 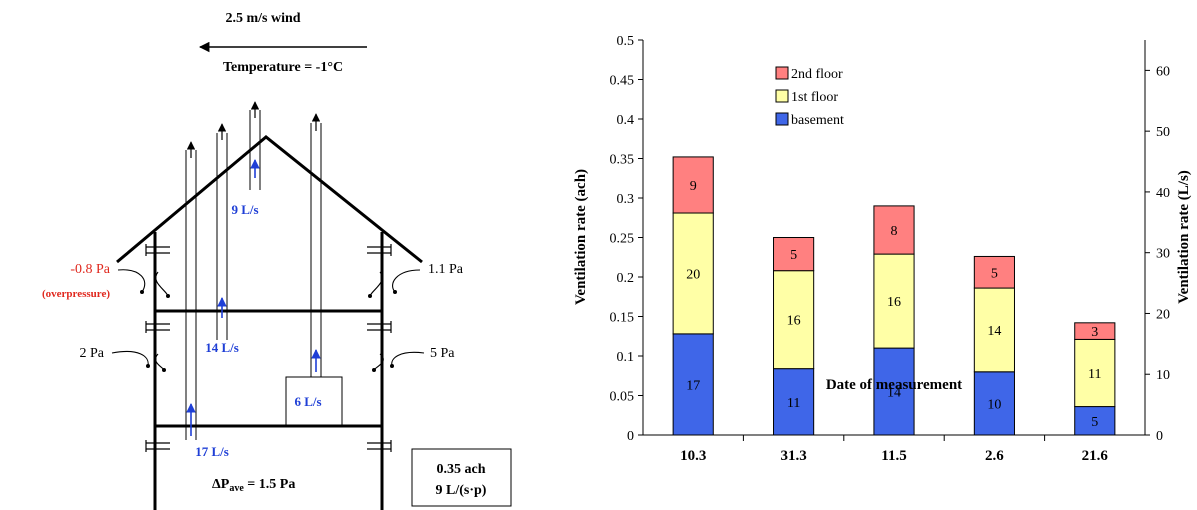 What do you see at coordinates (1163, 254) in the screenshot?
I see `y-right-tick-label: 30` at bounding box center [1163, 254].